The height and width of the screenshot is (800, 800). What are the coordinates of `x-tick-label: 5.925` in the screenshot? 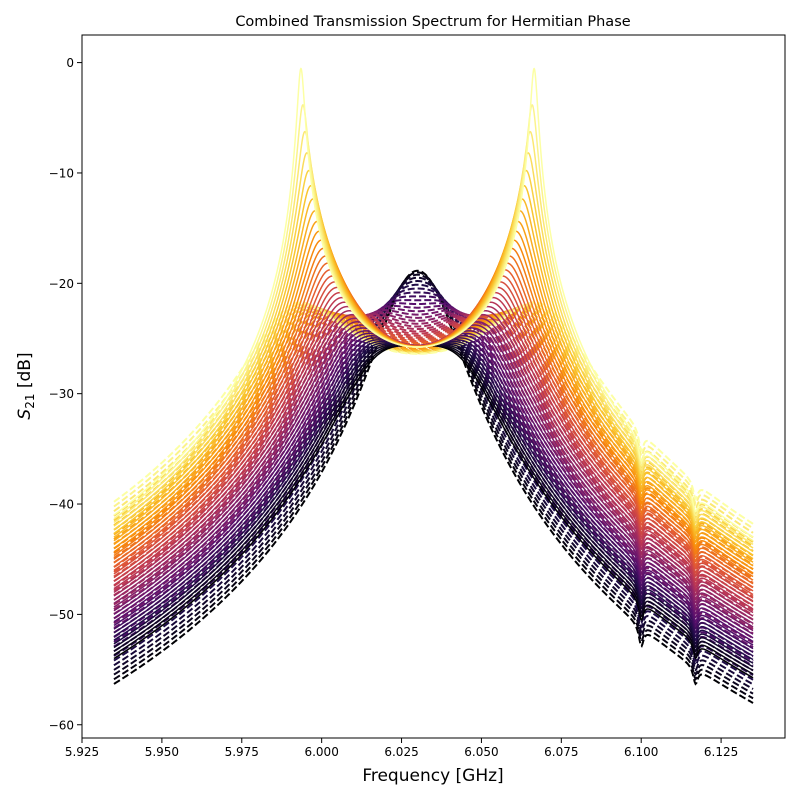 It's located at (82, 752).